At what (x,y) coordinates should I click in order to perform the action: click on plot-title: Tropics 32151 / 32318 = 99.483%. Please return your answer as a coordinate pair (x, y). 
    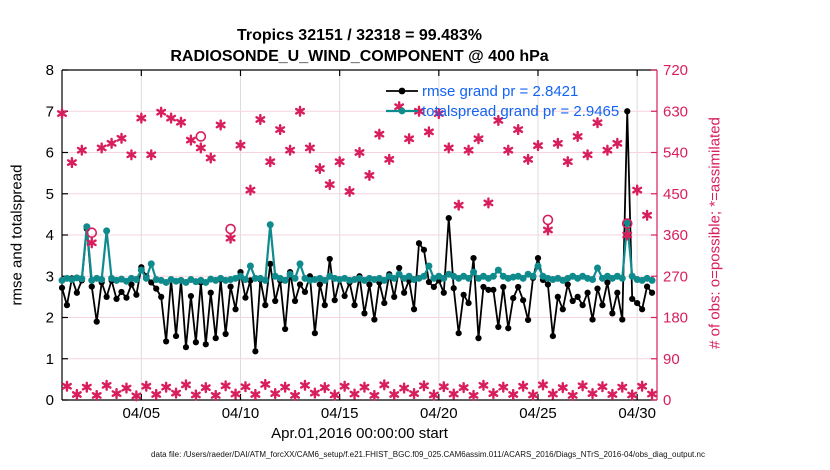
    Looking at the image, I should click on (359, 35).